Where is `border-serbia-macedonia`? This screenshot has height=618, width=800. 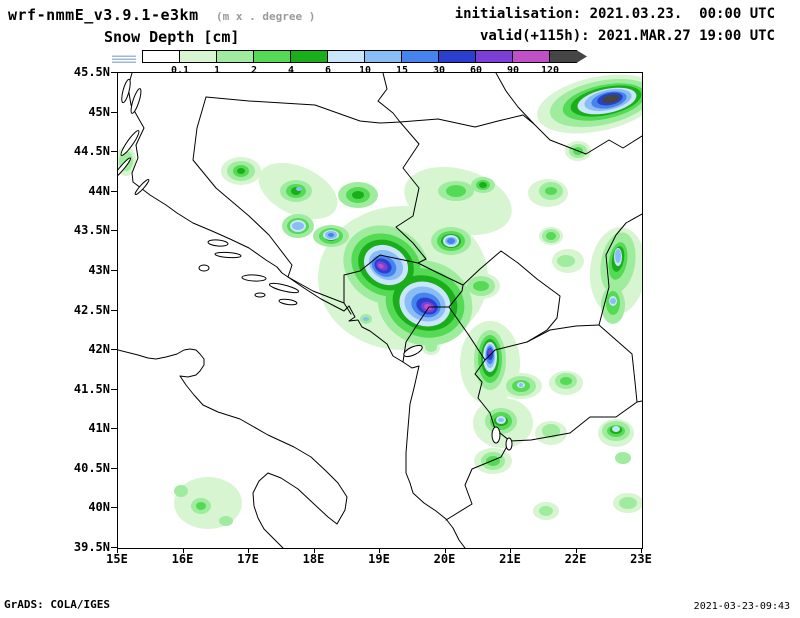
border-serbia-macedonia is located at coordinates (563, 333).